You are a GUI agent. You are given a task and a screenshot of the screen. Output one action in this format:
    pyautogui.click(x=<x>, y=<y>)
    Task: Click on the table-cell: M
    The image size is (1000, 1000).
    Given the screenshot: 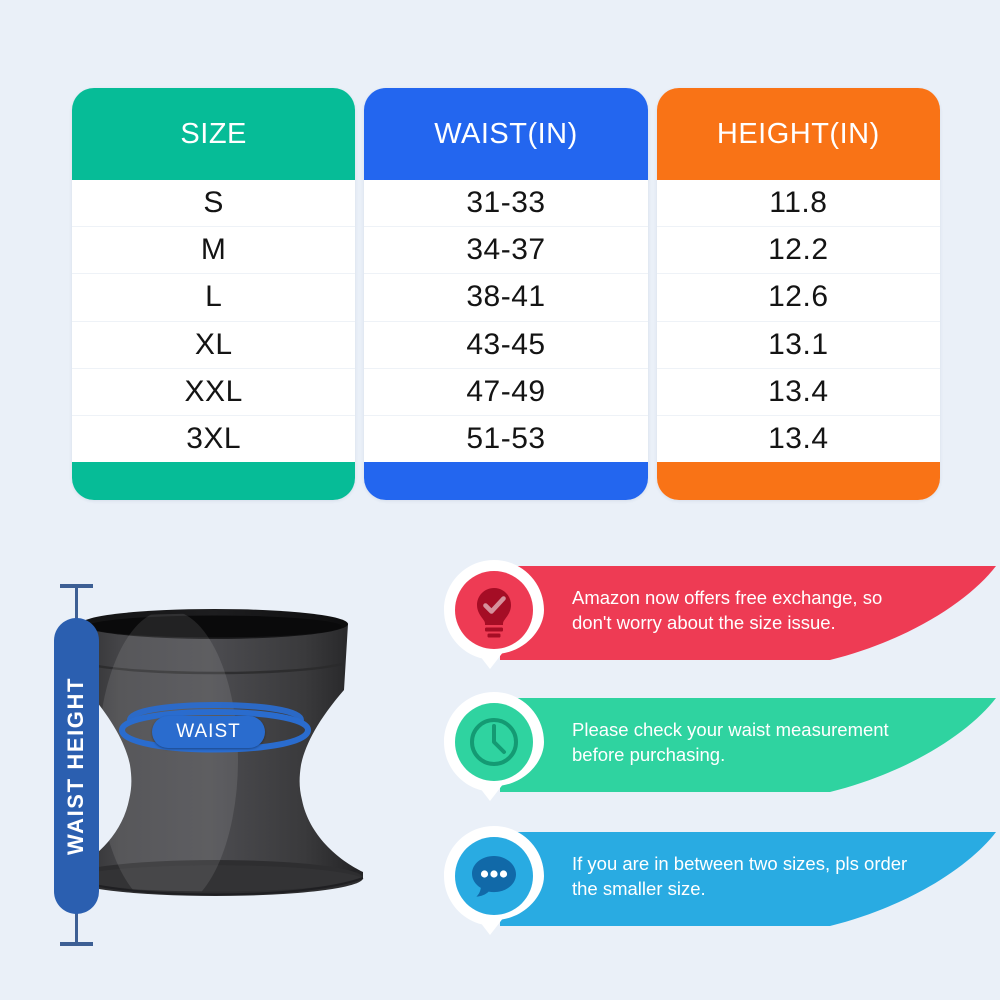 What is the action you would take?
    pyautogui.click(x=214, y=251)
    